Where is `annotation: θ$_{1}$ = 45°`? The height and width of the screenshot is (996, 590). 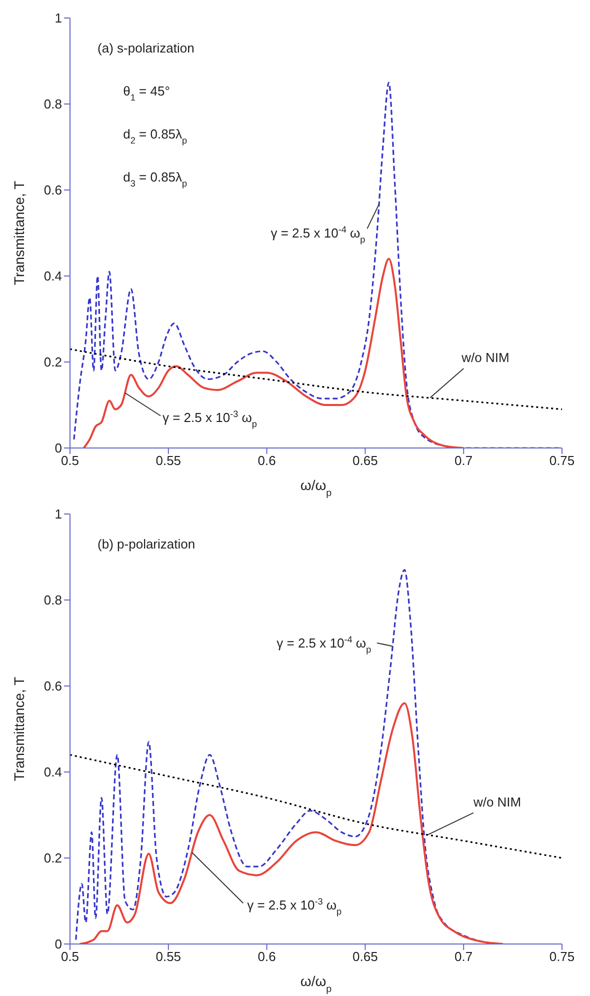
annotation: θ$_{1}$ = 45° is located at coordinates (146, 92).